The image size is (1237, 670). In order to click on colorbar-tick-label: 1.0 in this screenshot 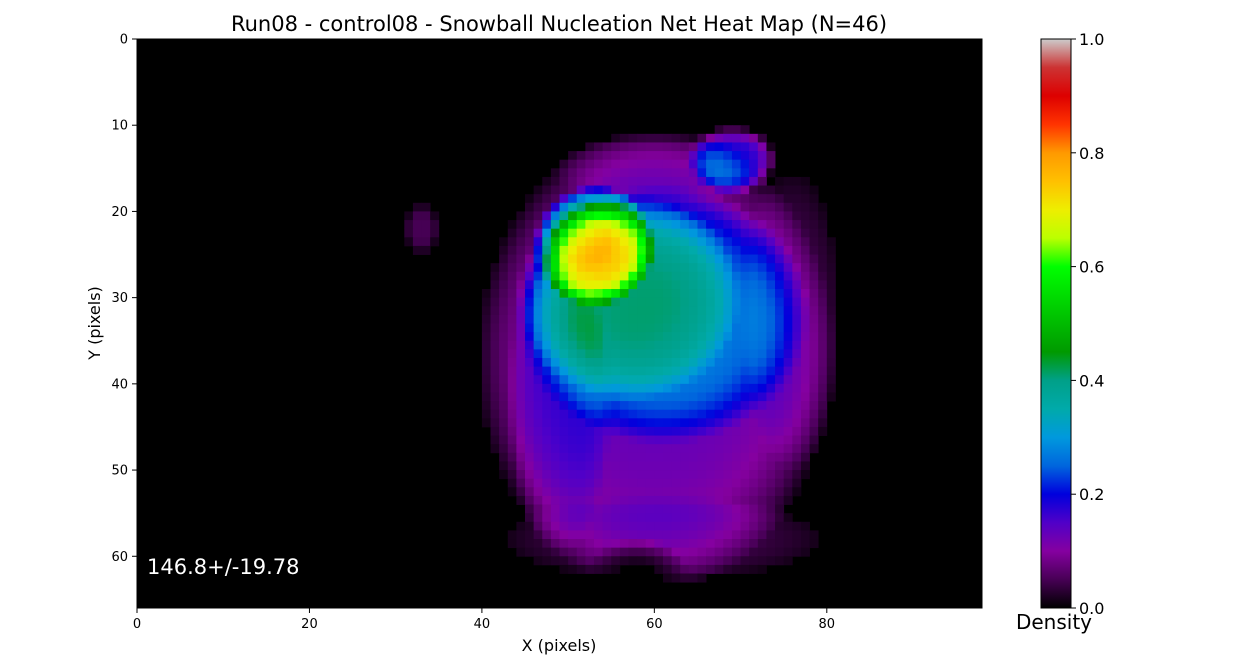, I will do `click(1091, 39)`.